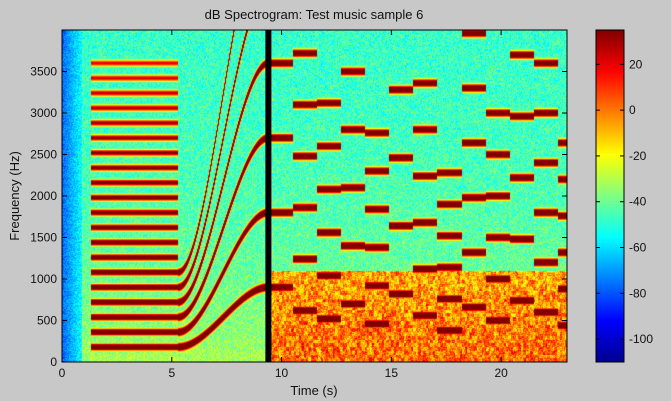 This screenshot has height=401, width=671. Describe the element at coordinates (43, 155) in the screenshot. I see `y-tick-label: 2500` at that location.